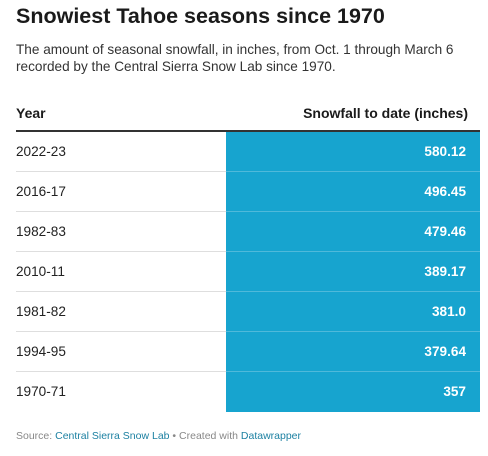  I want to click on table-header: Year Snowfall to date (inches), so click(248, 114).